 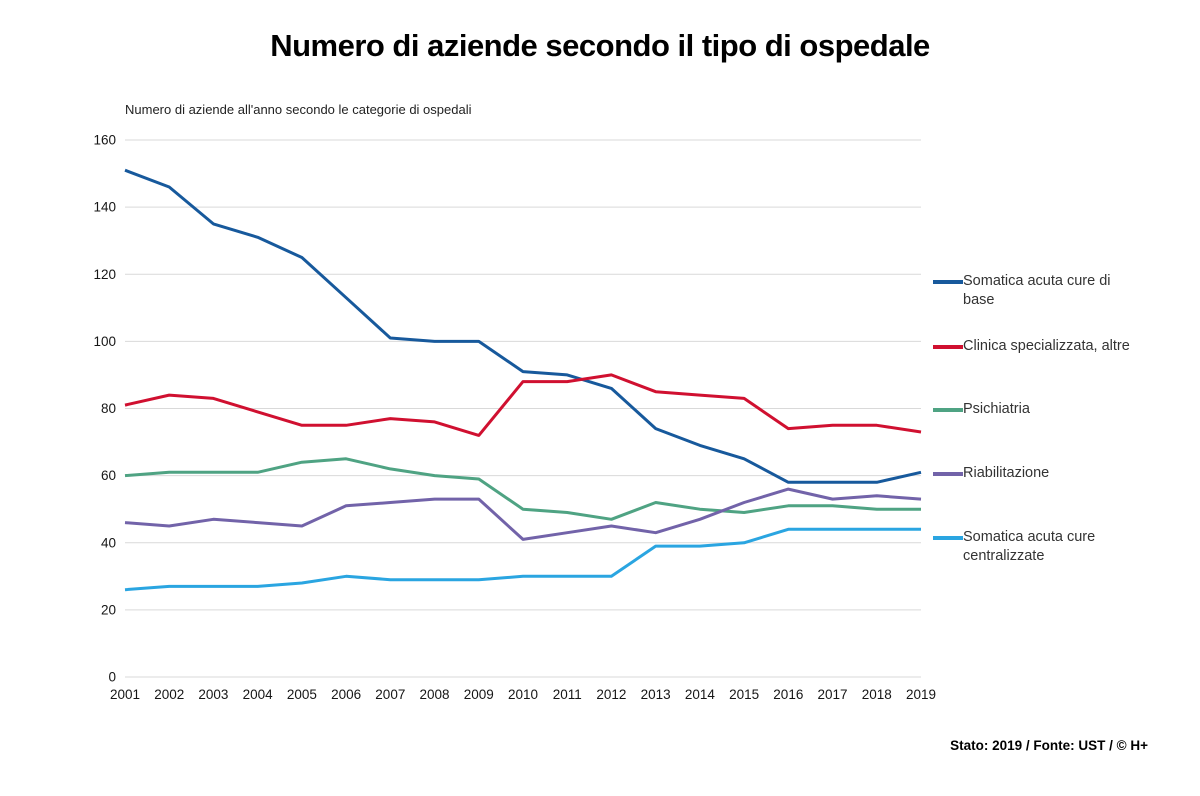 I want to click on x-tick-label: 2015, so click(x=744, y=694).